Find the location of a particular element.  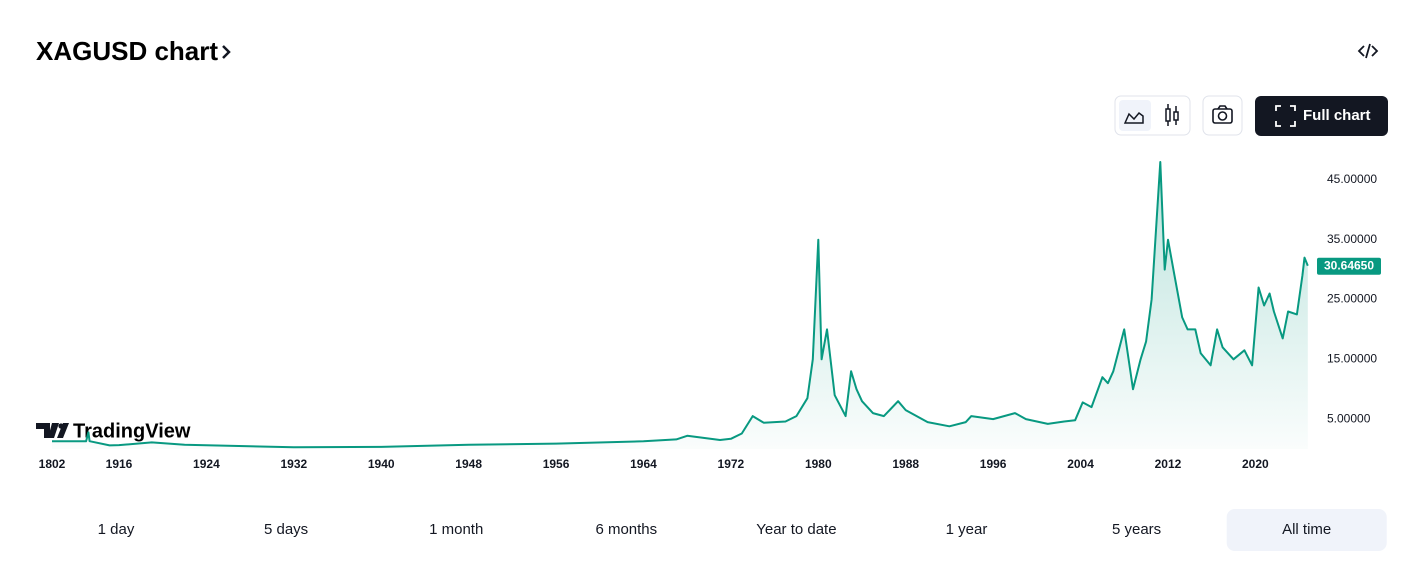

y-tick-label: 5.00000 is located at coordinates (1349, 418).